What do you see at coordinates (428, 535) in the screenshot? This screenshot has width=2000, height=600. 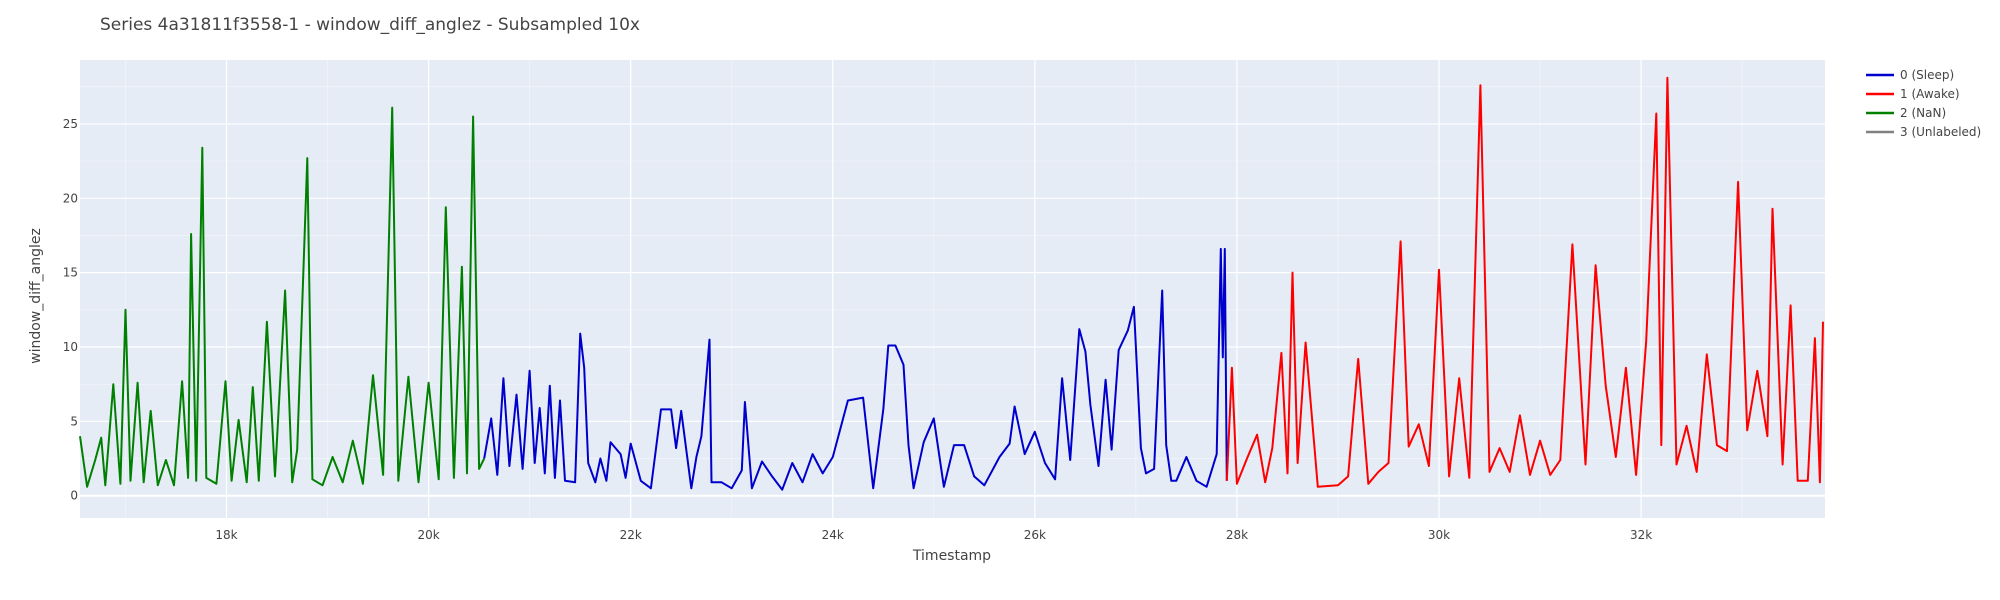 I see `x-tick-label: 20k` at bounding box center [428, 535].